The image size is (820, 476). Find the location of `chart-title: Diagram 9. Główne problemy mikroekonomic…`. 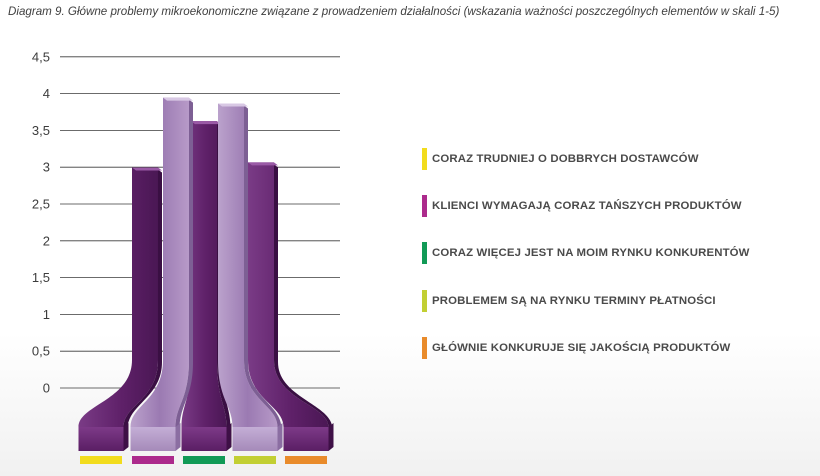

chart-title: Diagram 9. Główne problemy mikroekonomic… is located at coordinates (394, 11).